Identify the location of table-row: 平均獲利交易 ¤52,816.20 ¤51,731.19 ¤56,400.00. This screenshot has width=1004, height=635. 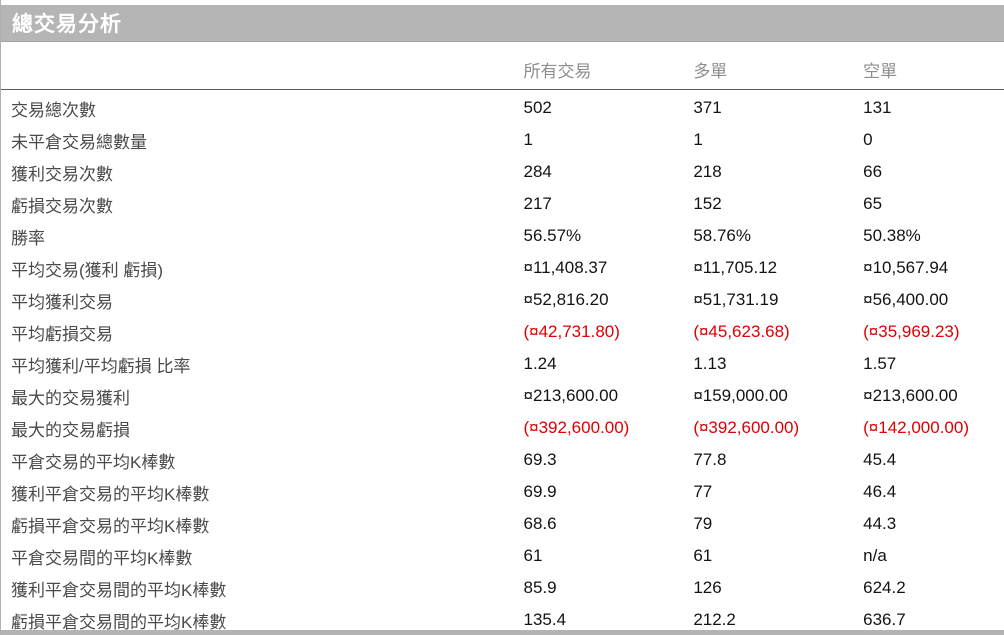
(502, 300).